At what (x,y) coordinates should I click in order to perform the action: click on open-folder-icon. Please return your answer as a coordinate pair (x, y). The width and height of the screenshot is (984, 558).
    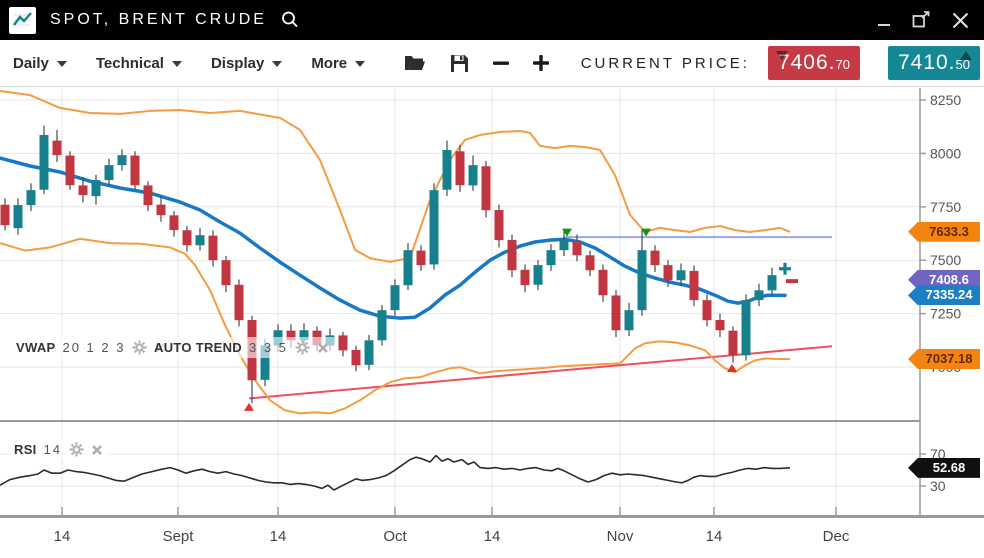
    Looking at the image, I should click on (415, 63).